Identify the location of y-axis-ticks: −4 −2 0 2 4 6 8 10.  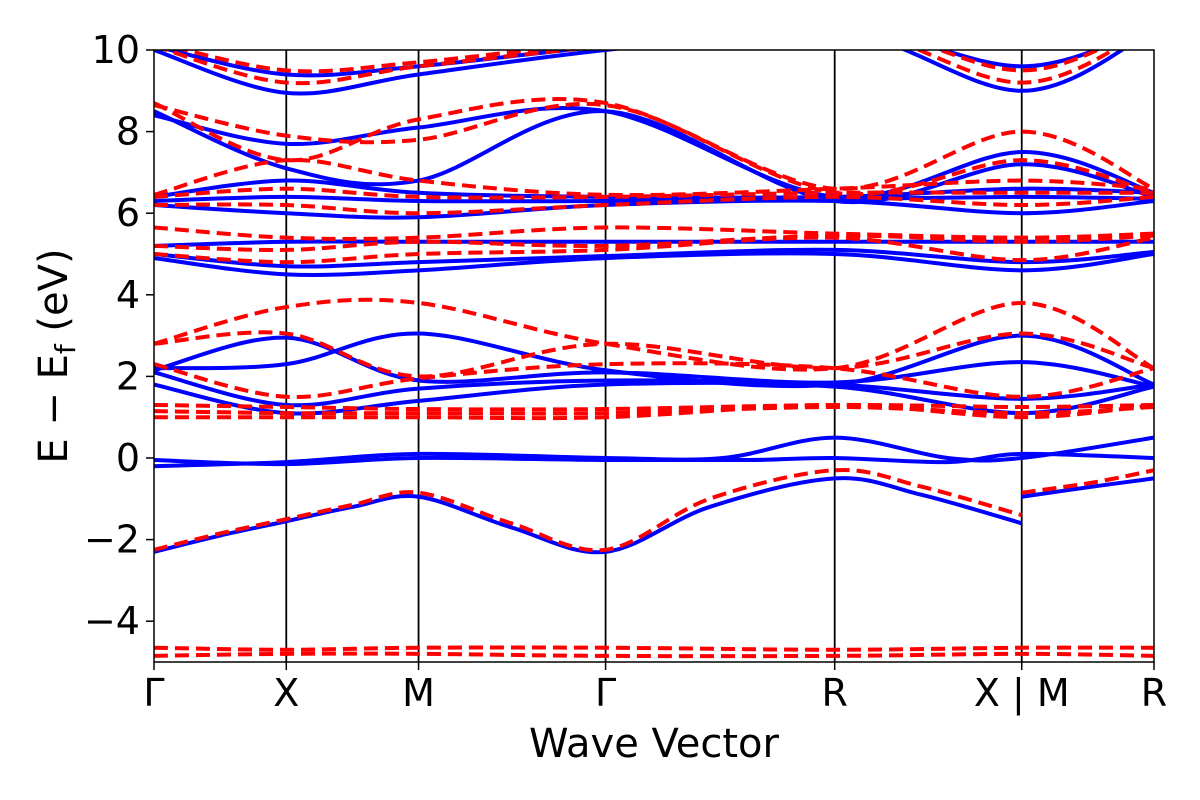
(119, 335).